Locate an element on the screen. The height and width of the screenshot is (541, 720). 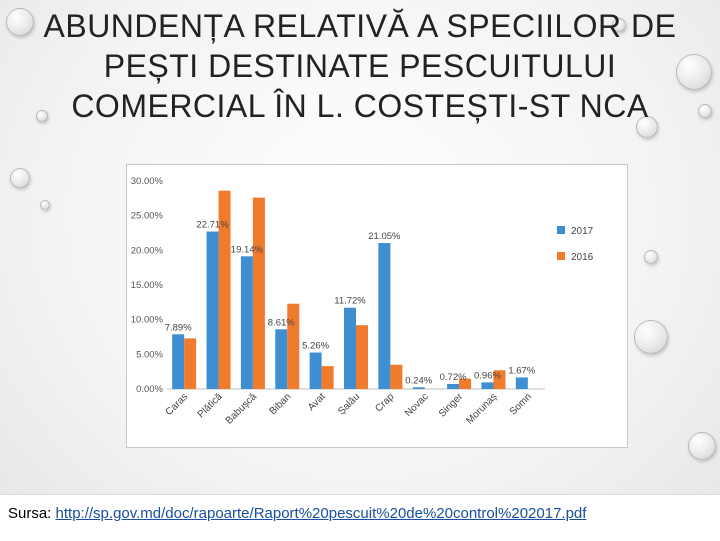
y-tick-label: 30.00% is located at coordinates (147, 181).